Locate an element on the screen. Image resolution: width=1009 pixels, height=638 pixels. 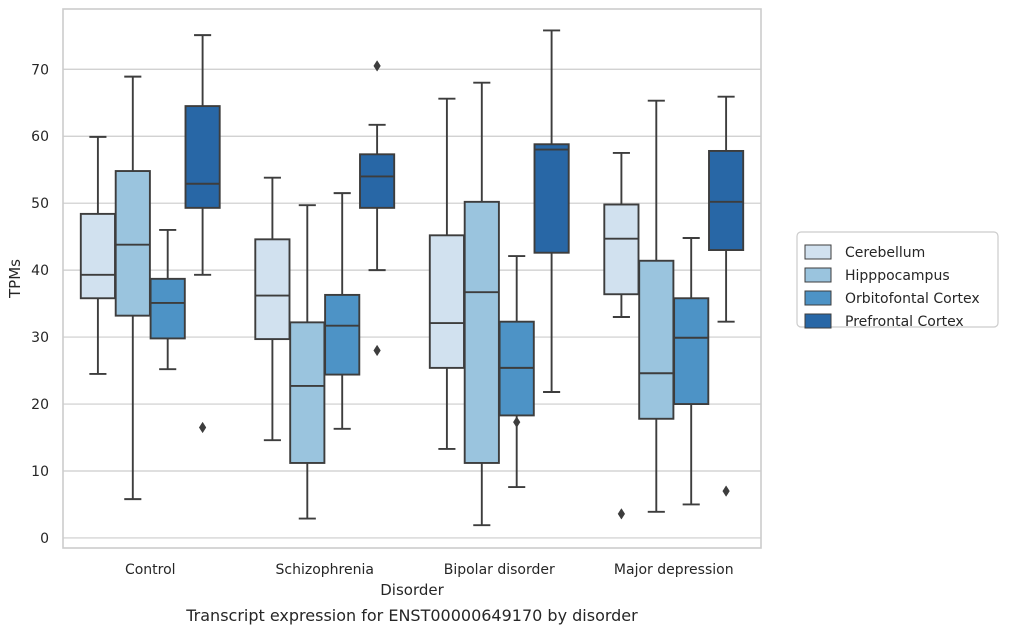
legend-label: Hipppocampus is located at coordinates (897, 276).